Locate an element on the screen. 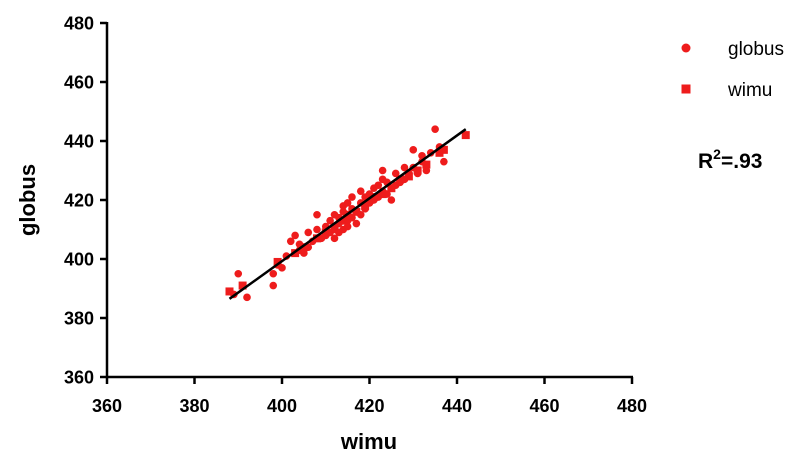 Image resolution: width=812 pixels, height=456 pixels. r-squared-annotation: R2=.93 is located at coordinates (730, 159).